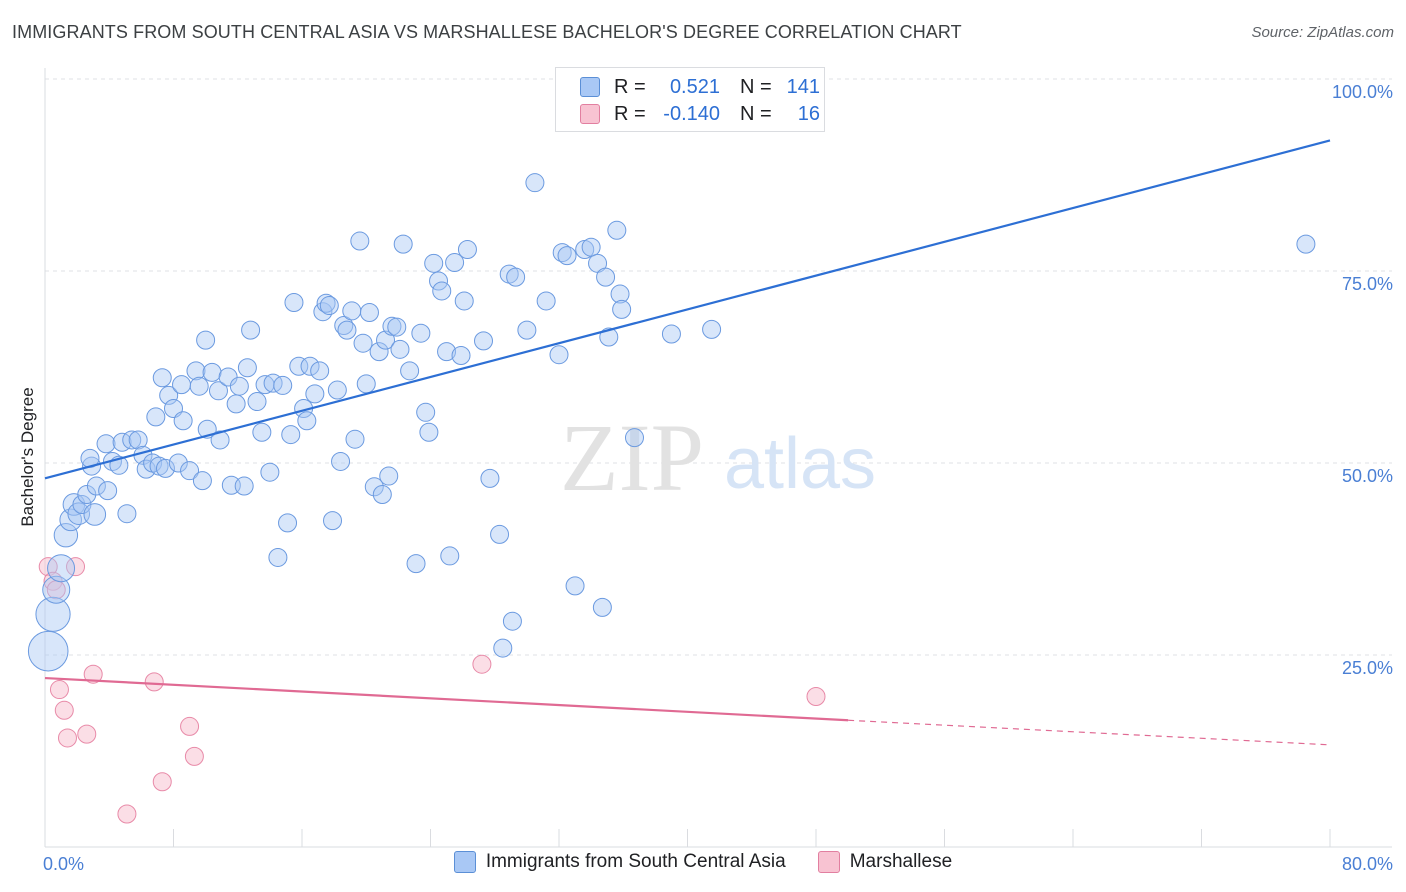  Describe the element at coordinates (1322, 32) in the screenshot. I see `source-label: Source: ZipAtlas.com` at that location.